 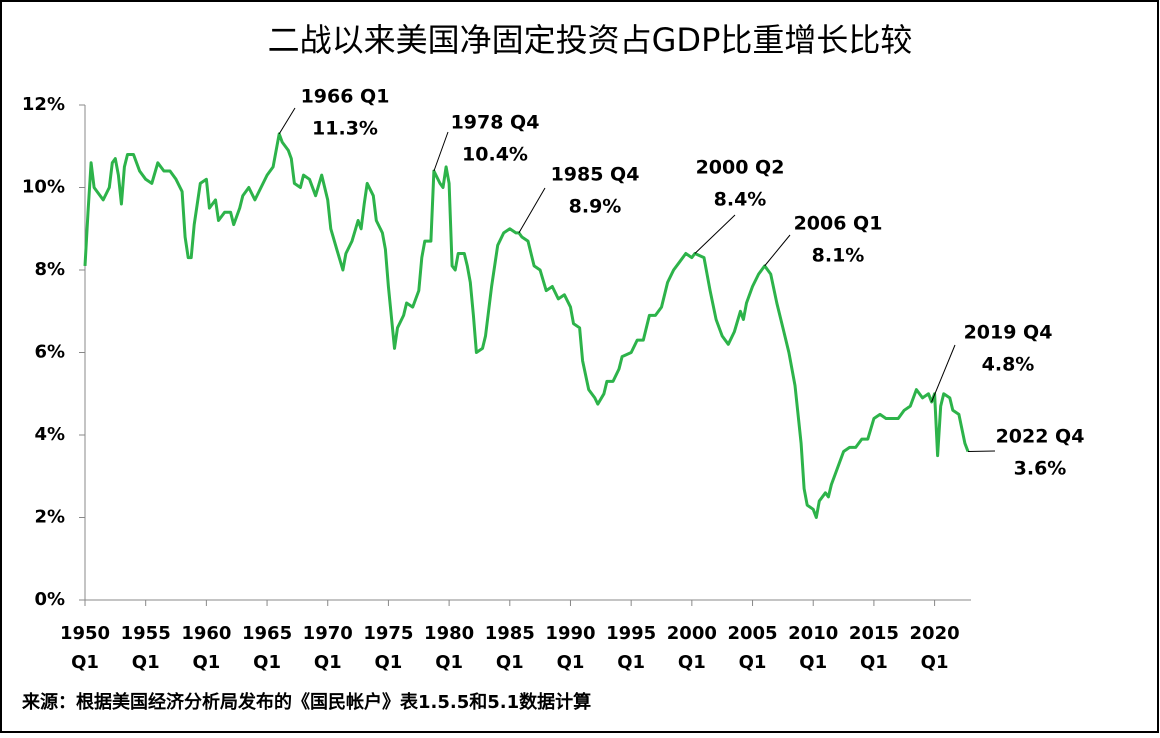 I want to click on y-tick-label: 8%, so click(x=49, y=269).